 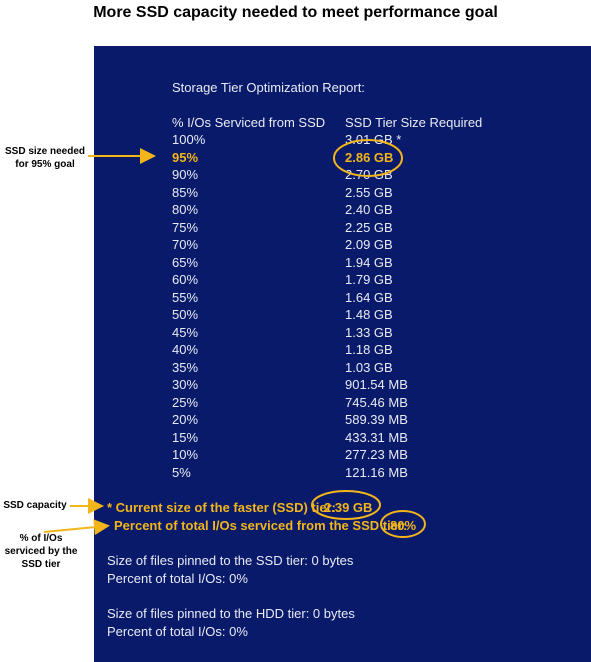 I want to click on row-size: 277.23 MB, so click(x=376, y=454).